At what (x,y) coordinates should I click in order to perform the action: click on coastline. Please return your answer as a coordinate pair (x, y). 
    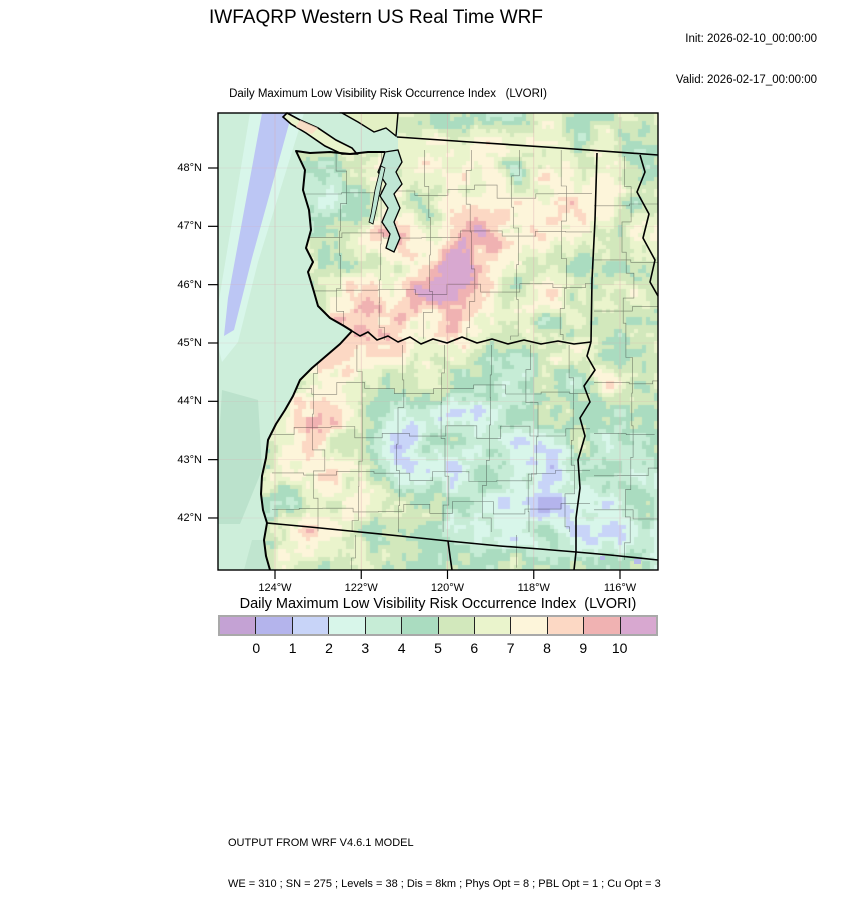
    Looking at the image, I should click on (322, 360).